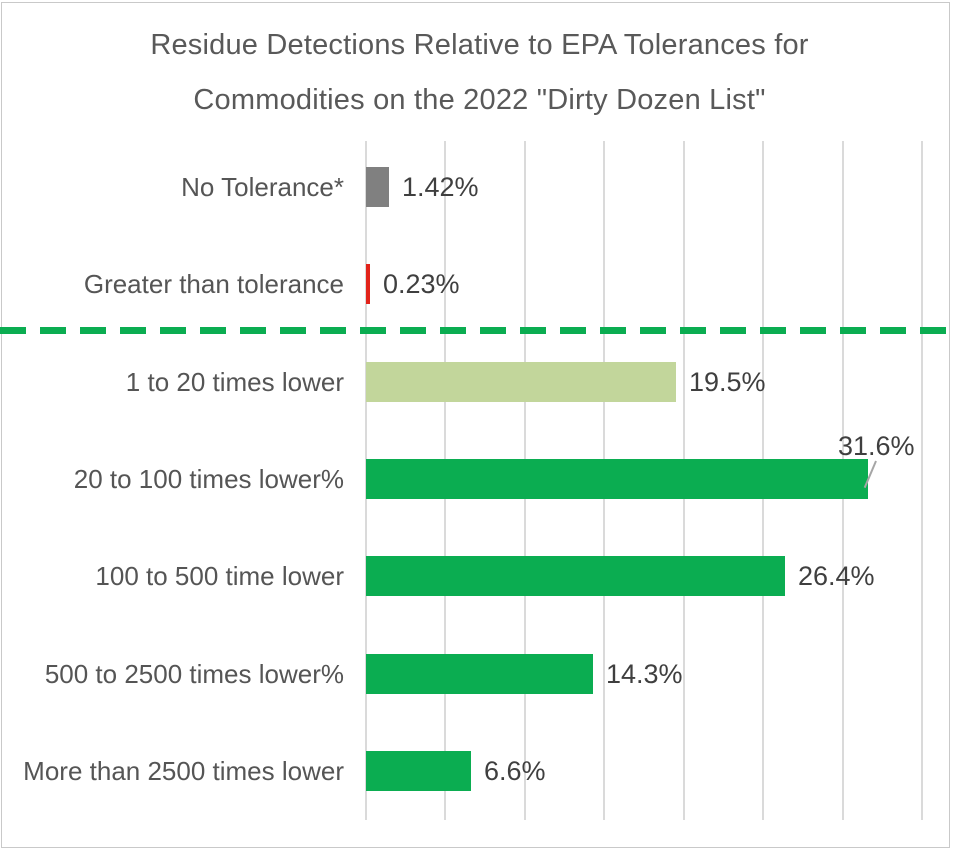 Image resolution: width=959 pixels, height=855 pixels. I want to click on value-label: 19.5%, so click(727, 381).